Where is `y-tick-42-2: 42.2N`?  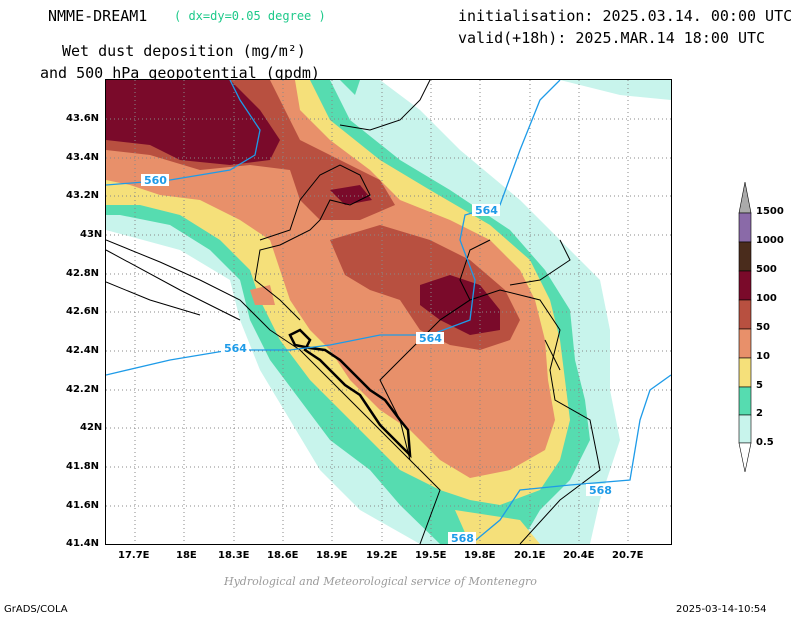
y-tick-42-2: 42.2N is located at coordinates (83, 389).